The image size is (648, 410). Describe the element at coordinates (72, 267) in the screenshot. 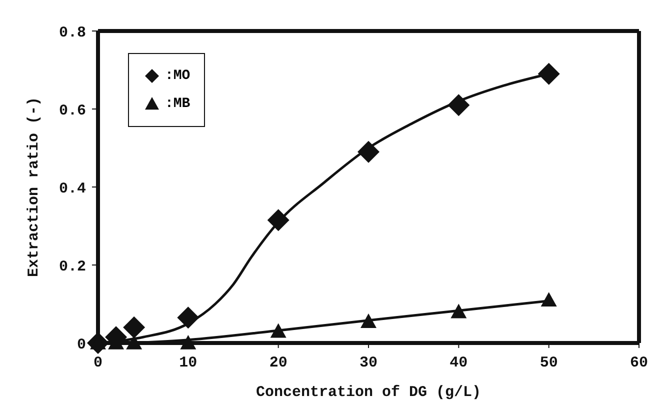

I see `y-tick-label: 0.2` at that location.